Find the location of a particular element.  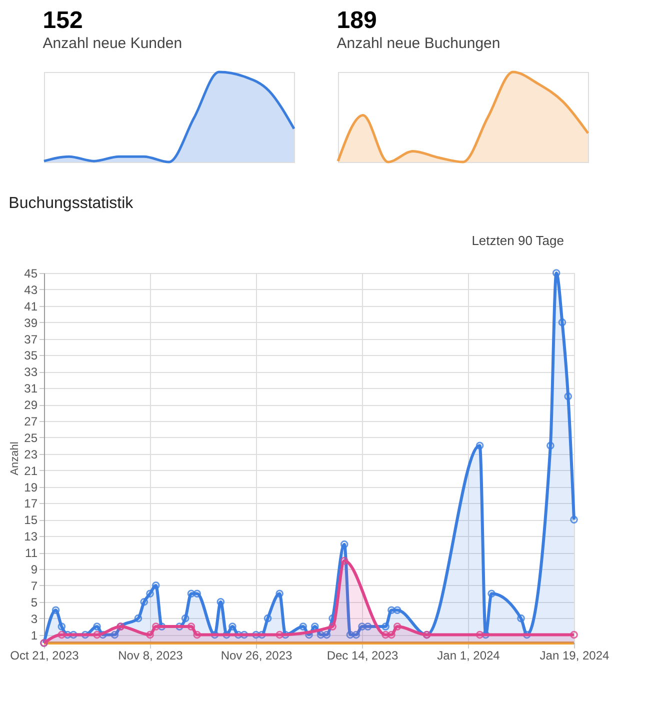

y-tick-label: 5 is located at coordinates (34, 602).